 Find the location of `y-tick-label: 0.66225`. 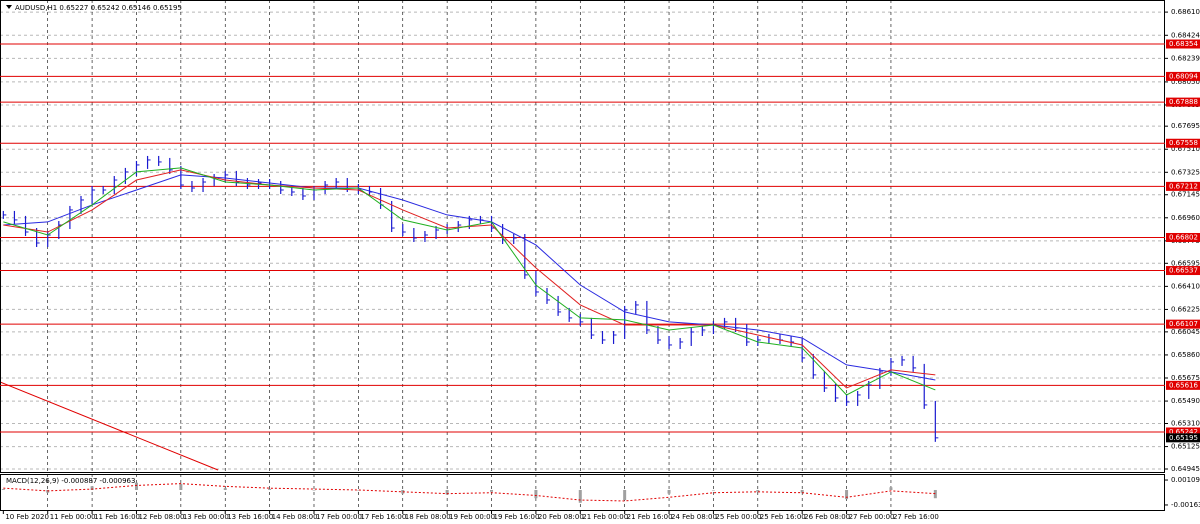

y-tick-label: 0.66225 is located at coordinates (1185, 309).